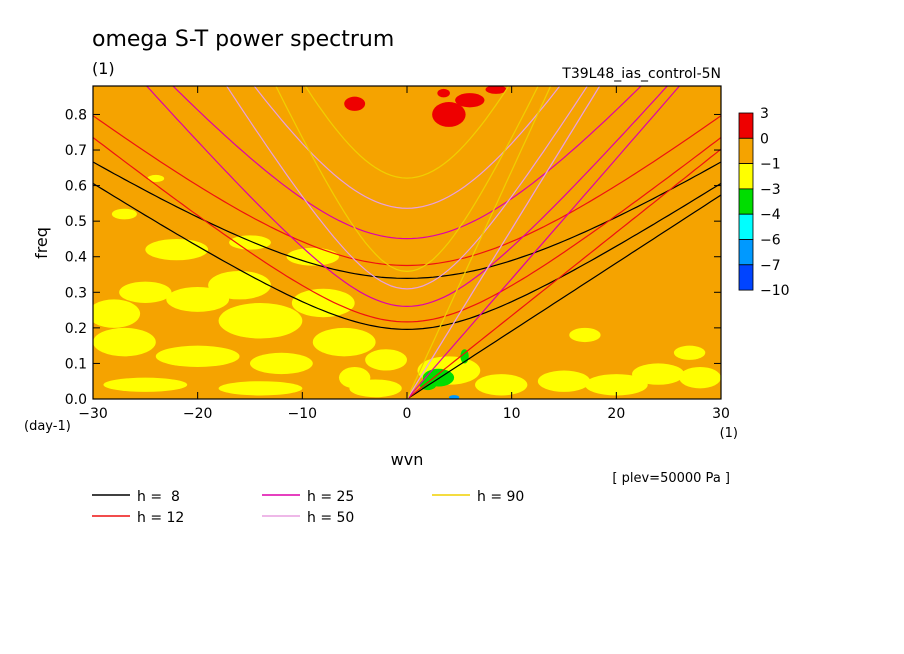 The height and width of the screenshot is (654, 904). What do you see at coordinates (76, 329) in the screenshot?
I see `y-tick-label: 0.2` at bounding box center [76, 329].